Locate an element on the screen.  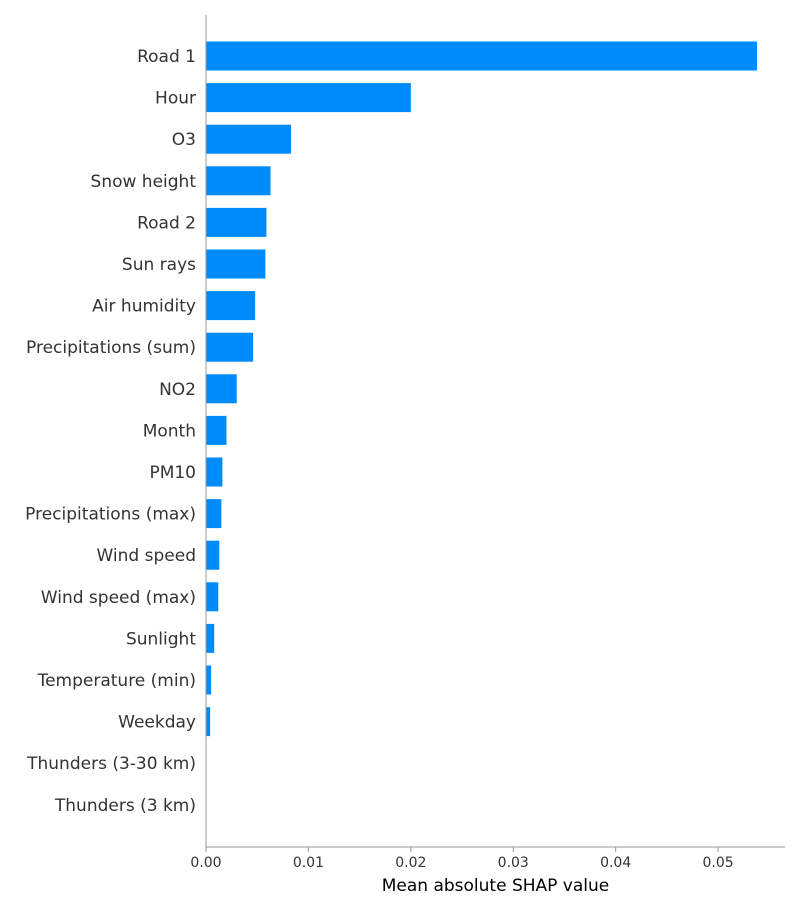
category-label: NO2 is located at coordinates (177, 390).